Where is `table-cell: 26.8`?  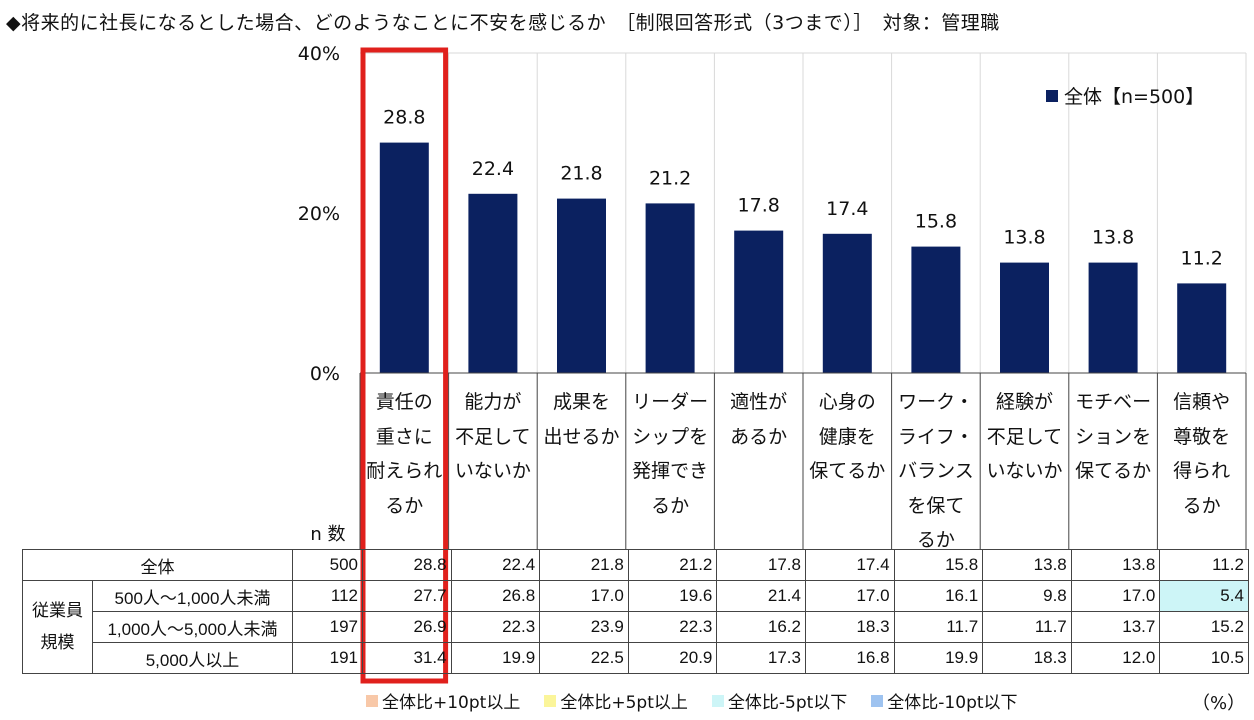
table-cell: 26.8 is located at coordinates (495, 596).